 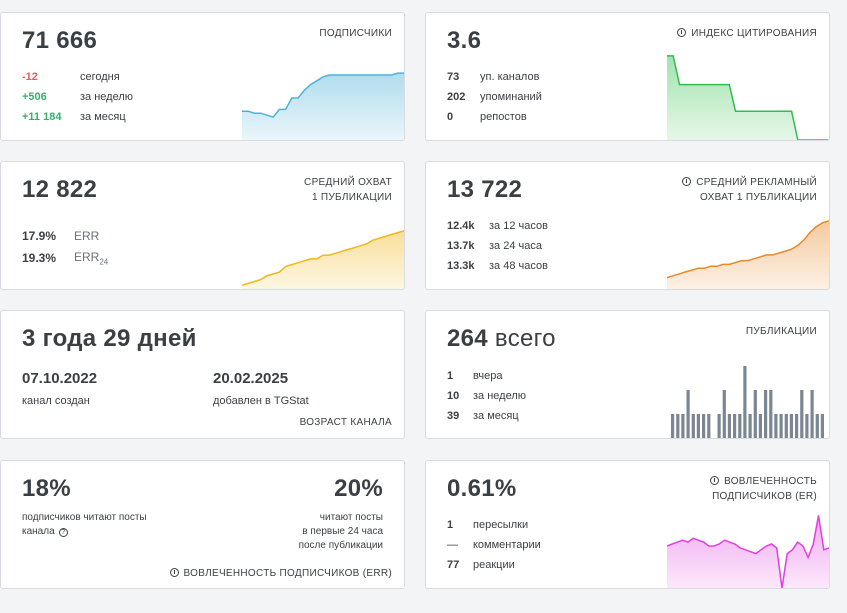 I want to click on ad-reach-12h-value: 12.4k, so click(x=461, y=226).